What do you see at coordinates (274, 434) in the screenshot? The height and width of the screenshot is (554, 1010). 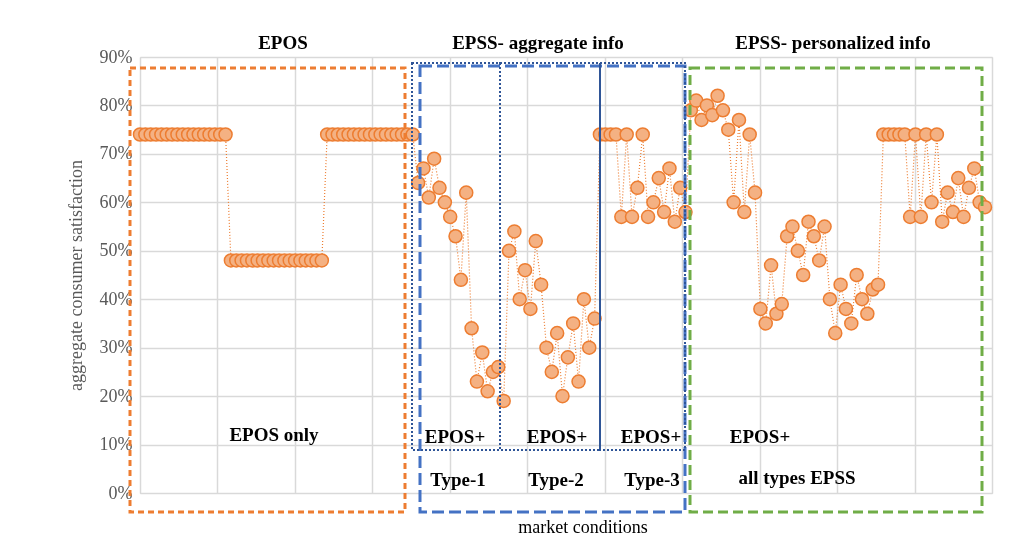 I see `annotation: EPOS only` at bounding box center [274, 434].